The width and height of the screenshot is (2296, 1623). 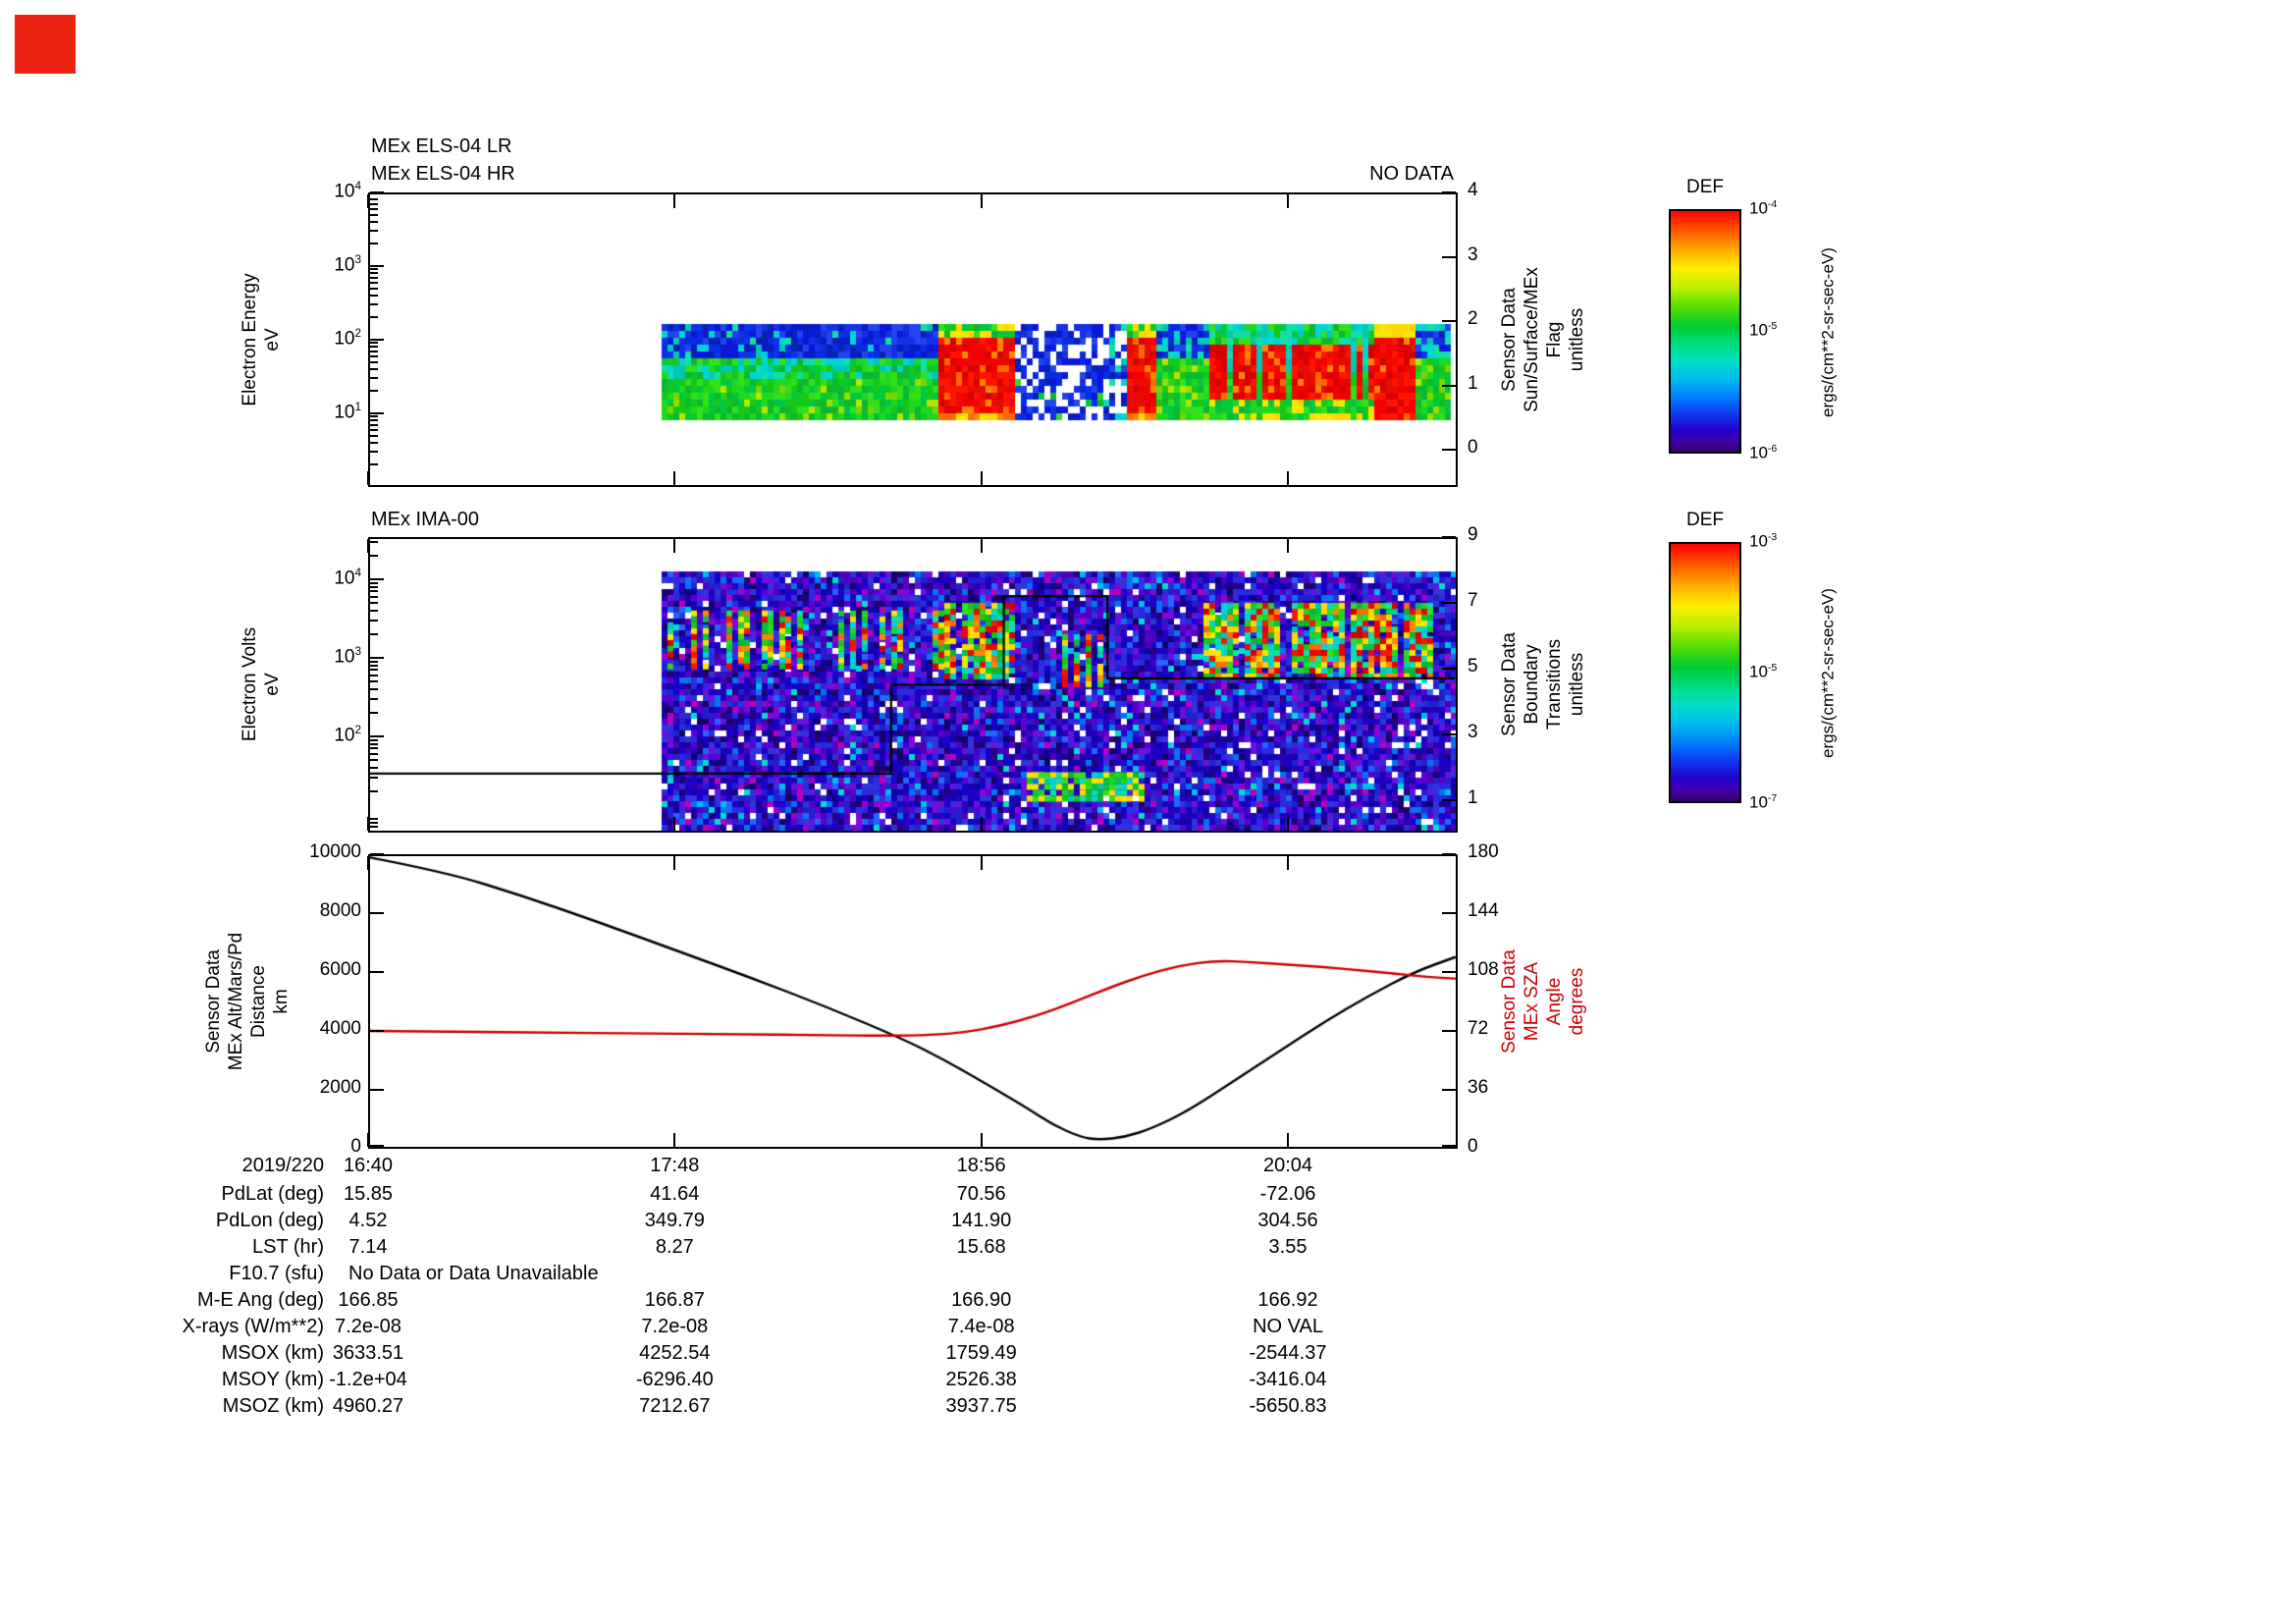 What do you see at coordinates (1473, 535) in the screenshot?
I see `right-tick-label: 9` at bounding box center [1473, 535].